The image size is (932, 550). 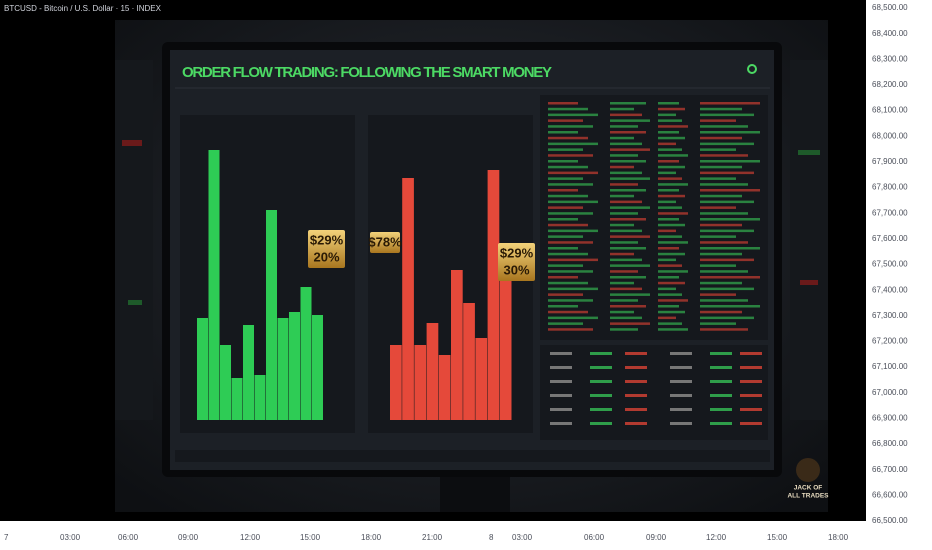 I want to click on time-axis, so click(x=433, y=535).